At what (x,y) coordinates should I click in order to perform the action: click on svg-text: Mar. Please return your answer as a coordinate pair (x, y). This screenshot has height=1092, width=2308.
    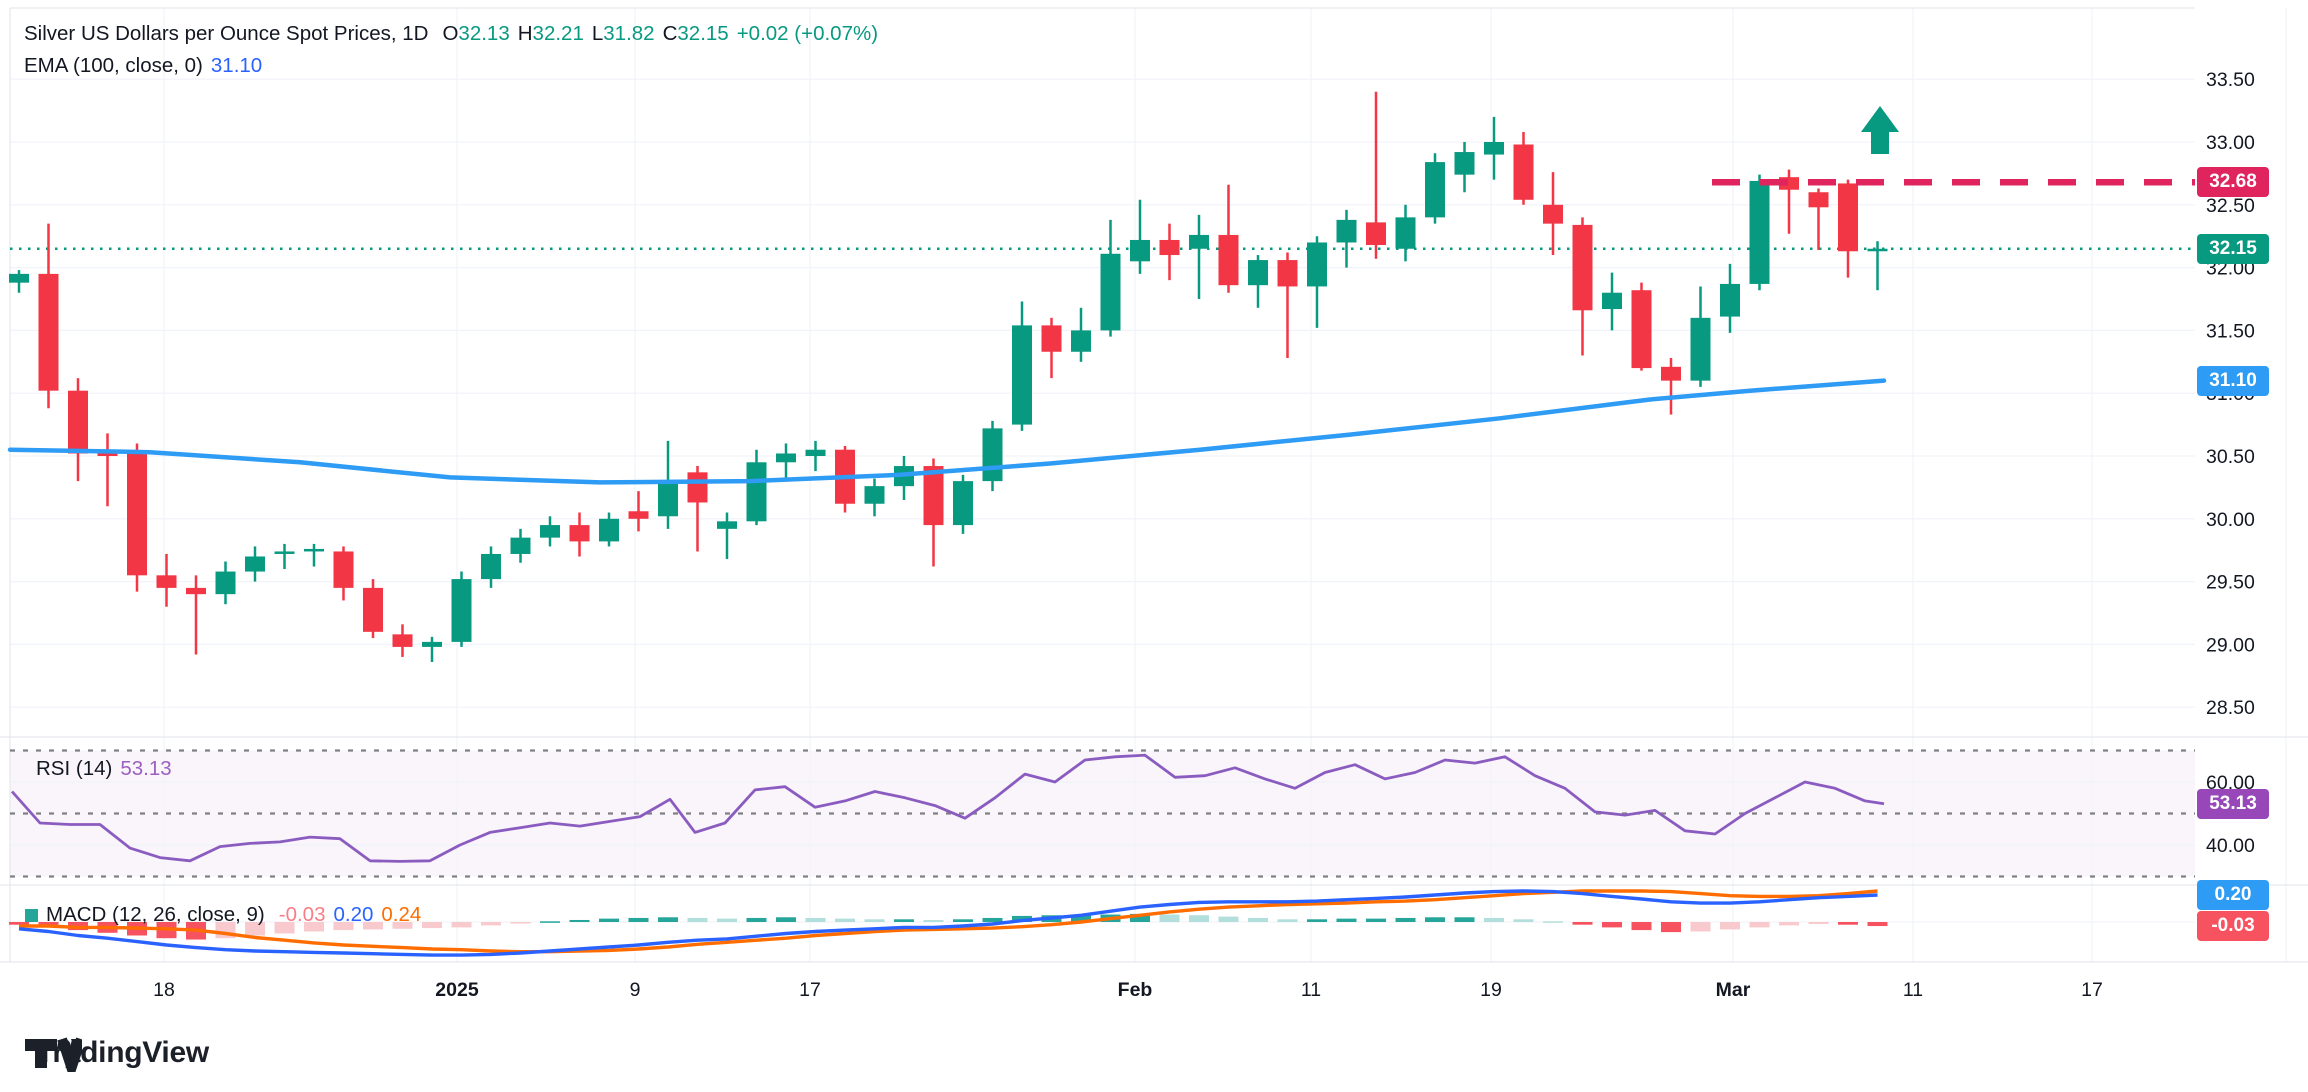
    Looking at the image, I should click on (1733, 990).